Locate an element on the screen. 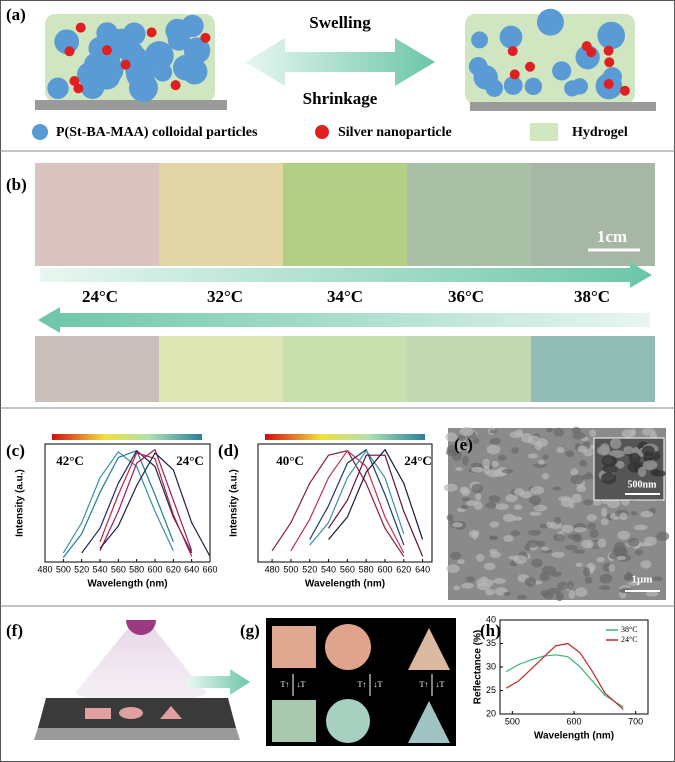 The image size is (675, 762). y-tick-label: 30 is located at coordinates (491, 666).